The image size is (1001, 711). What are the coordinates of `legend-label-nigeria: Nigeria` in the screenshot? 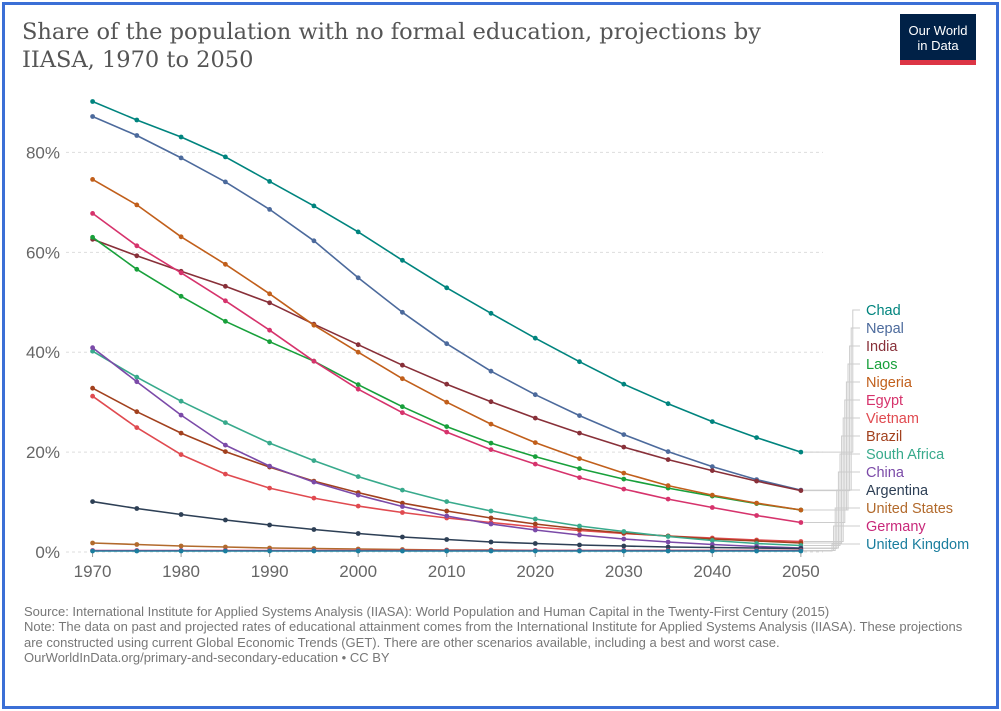 It's located at (889, 383).